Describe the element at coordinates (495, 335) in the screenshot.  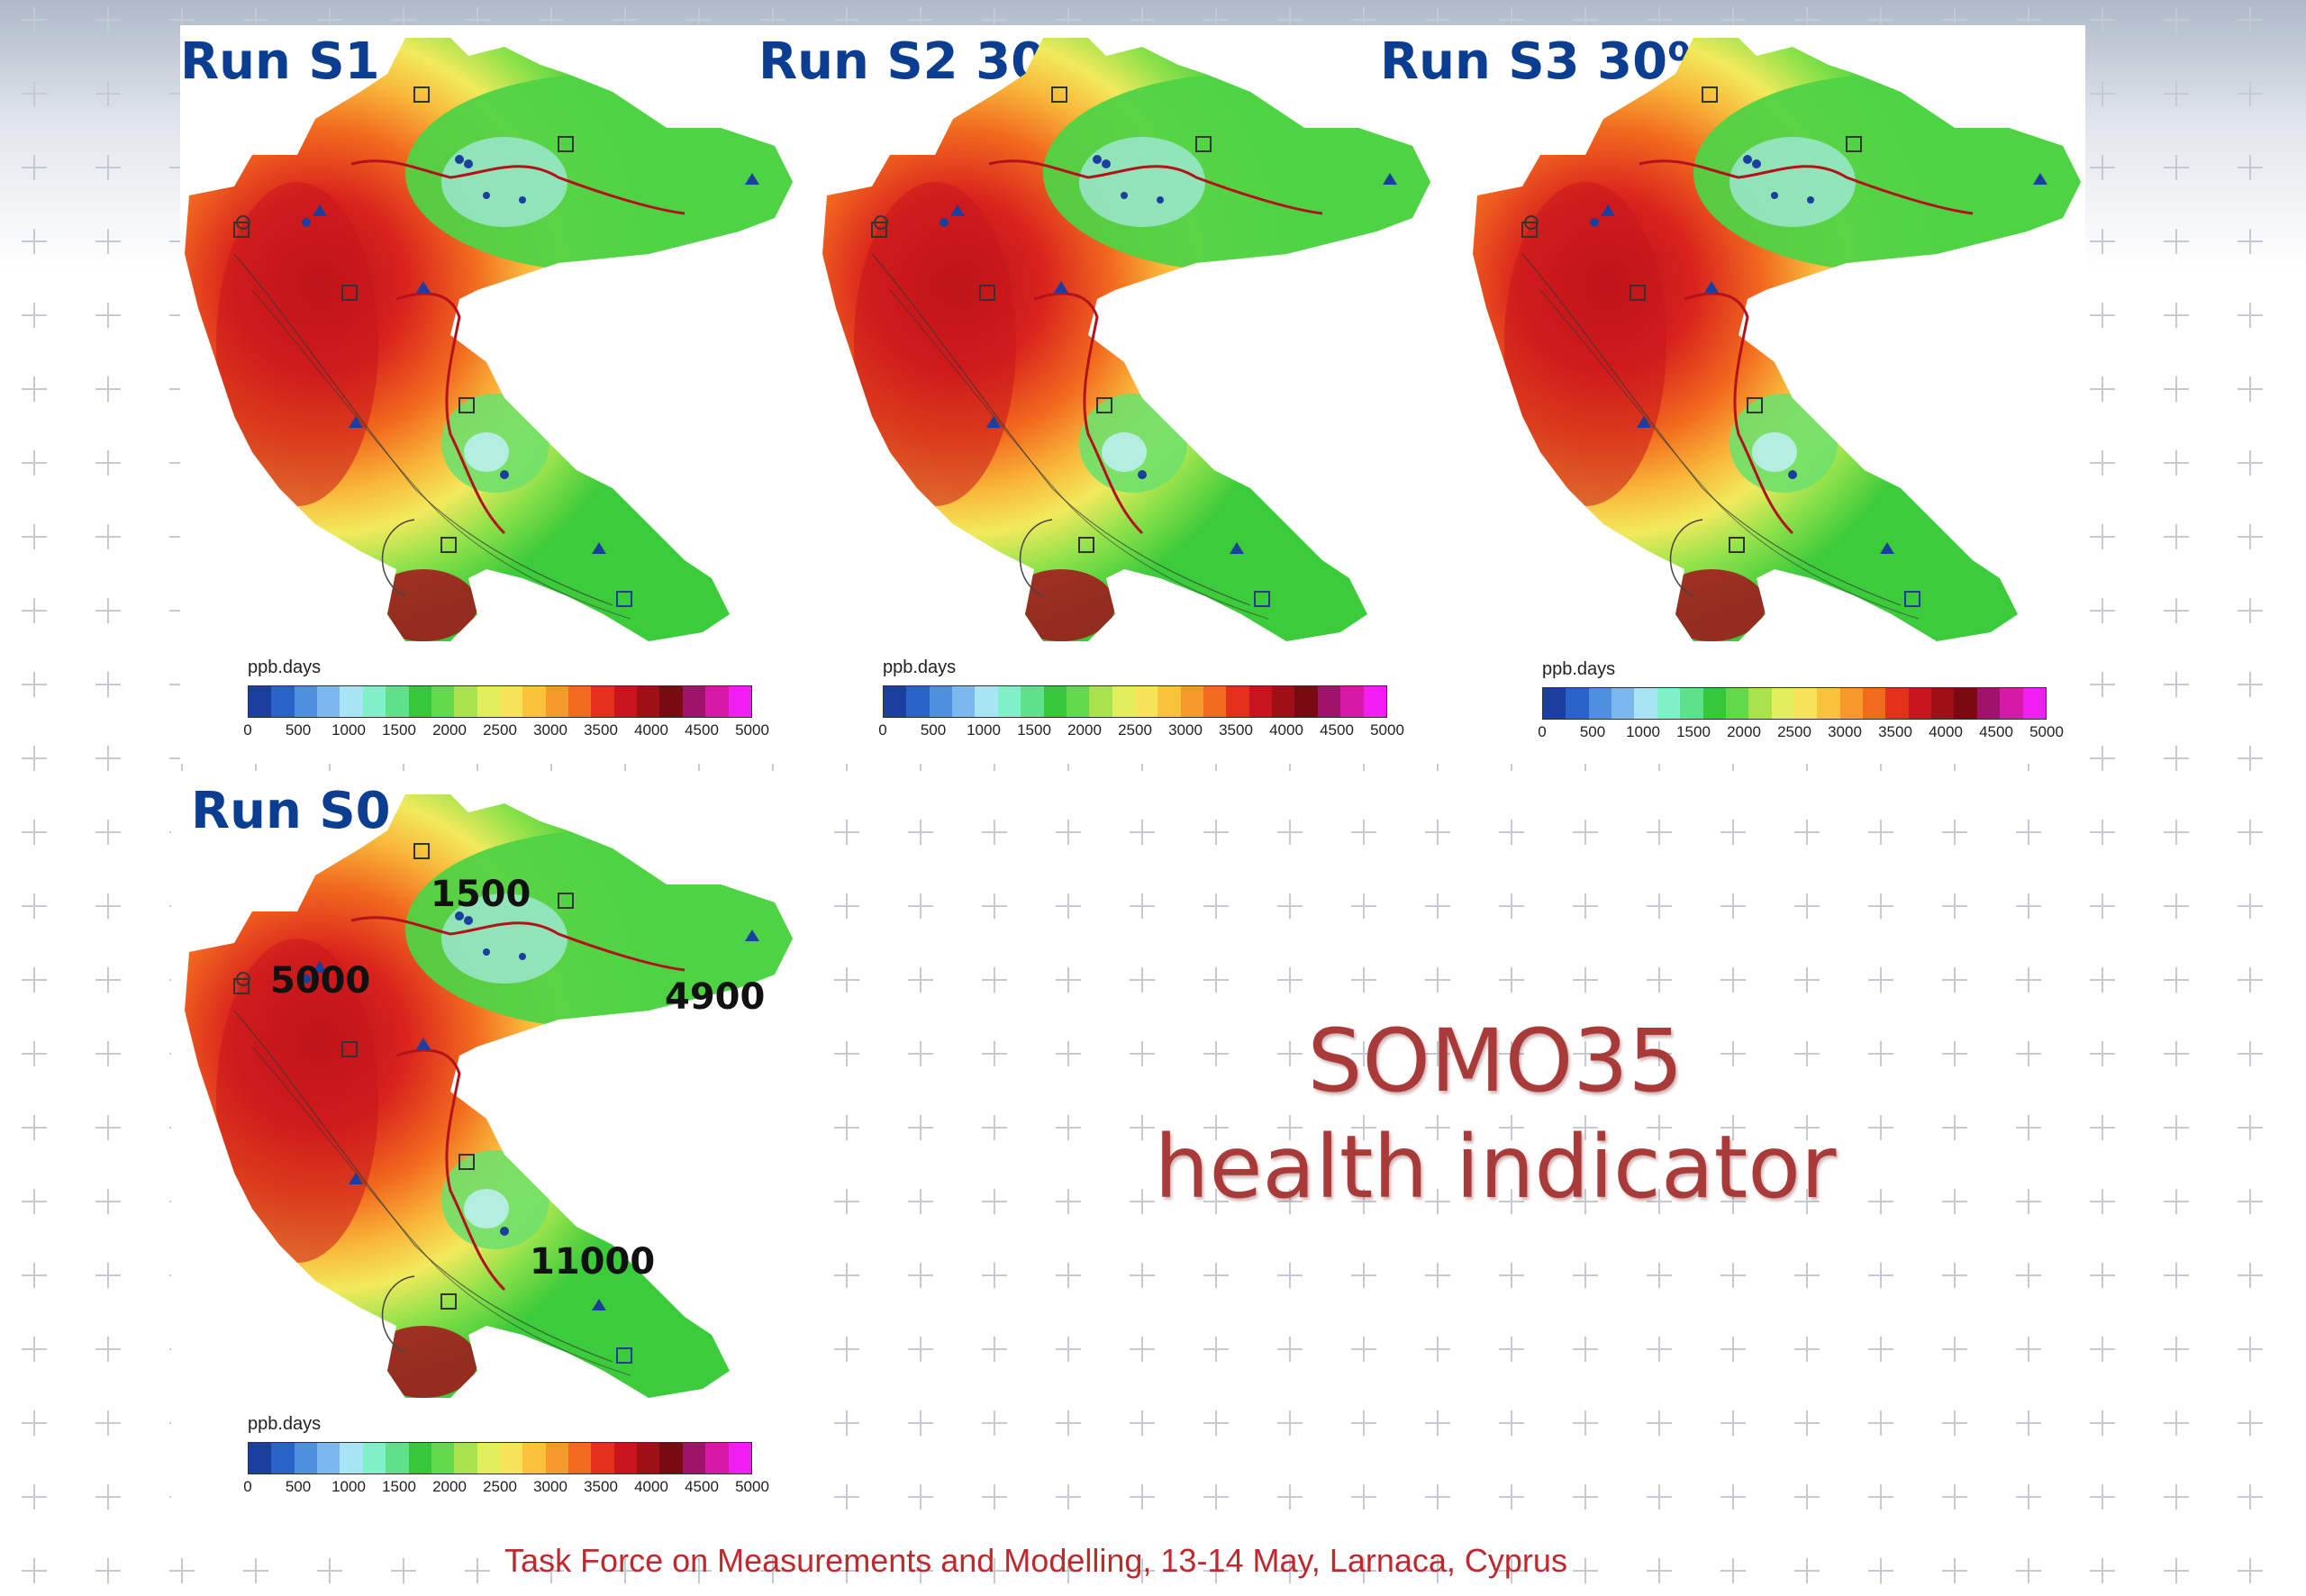
I see `ozone-map-s1` at that location.